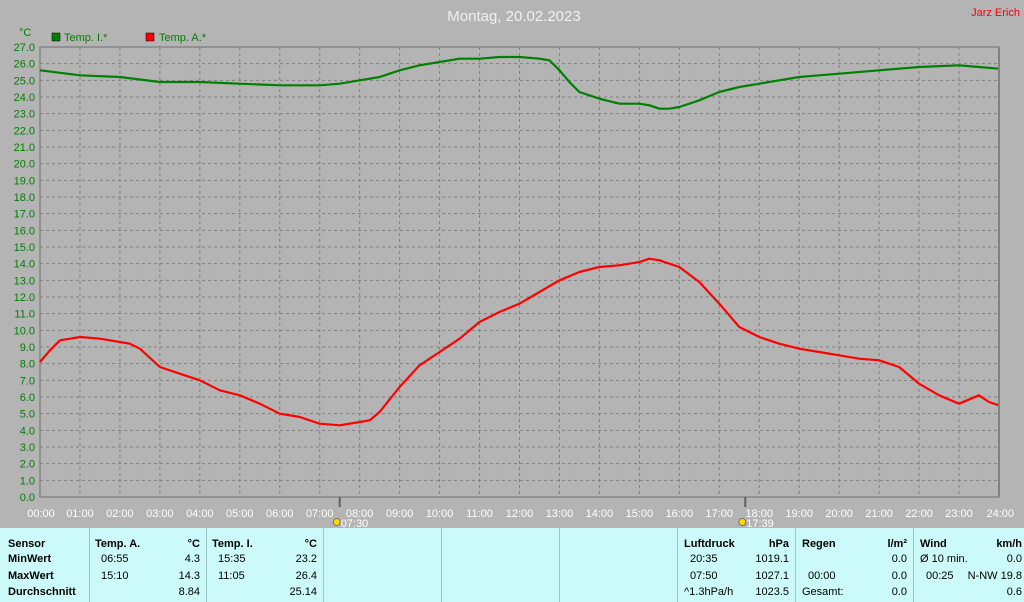 This screenshot has height=602, width=1024. Describe the element at coordinates (27, 448) in the screenshot. I see `y-tick-label: 3.0` at that location.